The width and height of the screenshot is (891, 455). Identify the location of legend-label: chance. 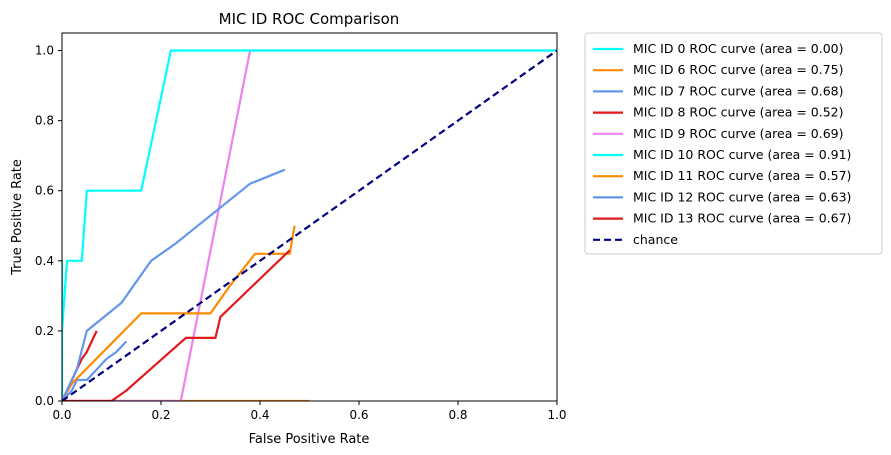
(655, 239).